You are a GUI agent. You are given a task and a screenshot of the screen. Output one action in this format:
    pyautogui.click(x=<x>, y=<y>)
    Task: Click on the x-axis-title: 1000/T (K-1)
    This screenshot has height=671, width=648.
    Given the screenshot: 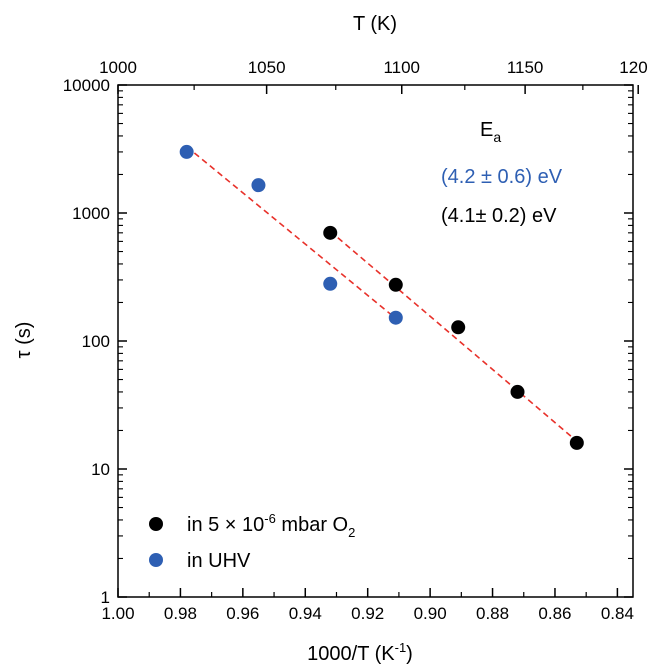 What is the action you would take?
    pyautogui.click(x=360, y=652)
    